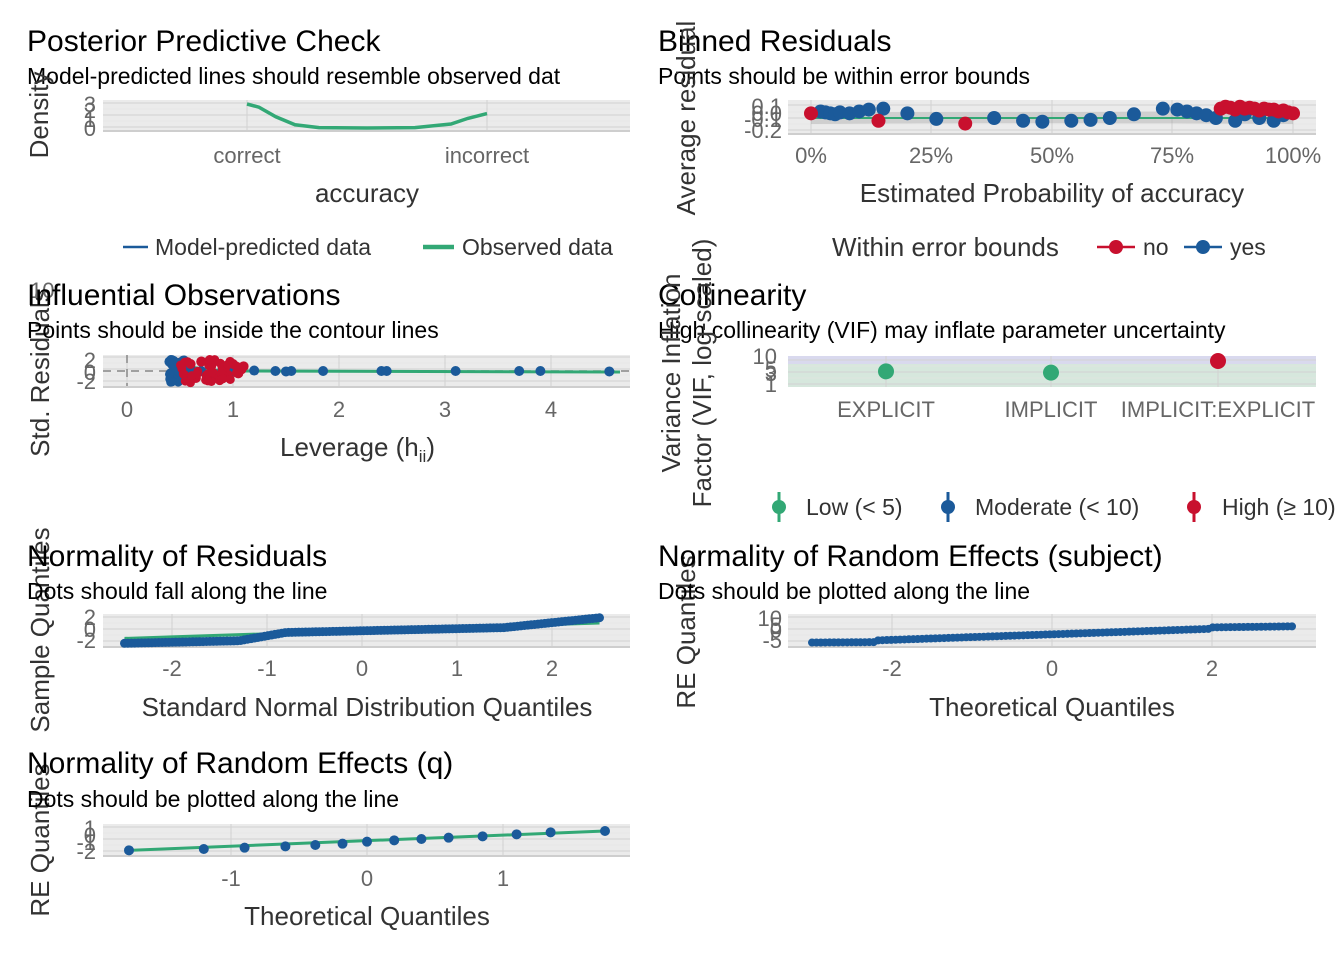  Describe the element at coordinates (40, 839) in the screenshot. I see `re-q-ylabel: RE Quantiles` at that location.